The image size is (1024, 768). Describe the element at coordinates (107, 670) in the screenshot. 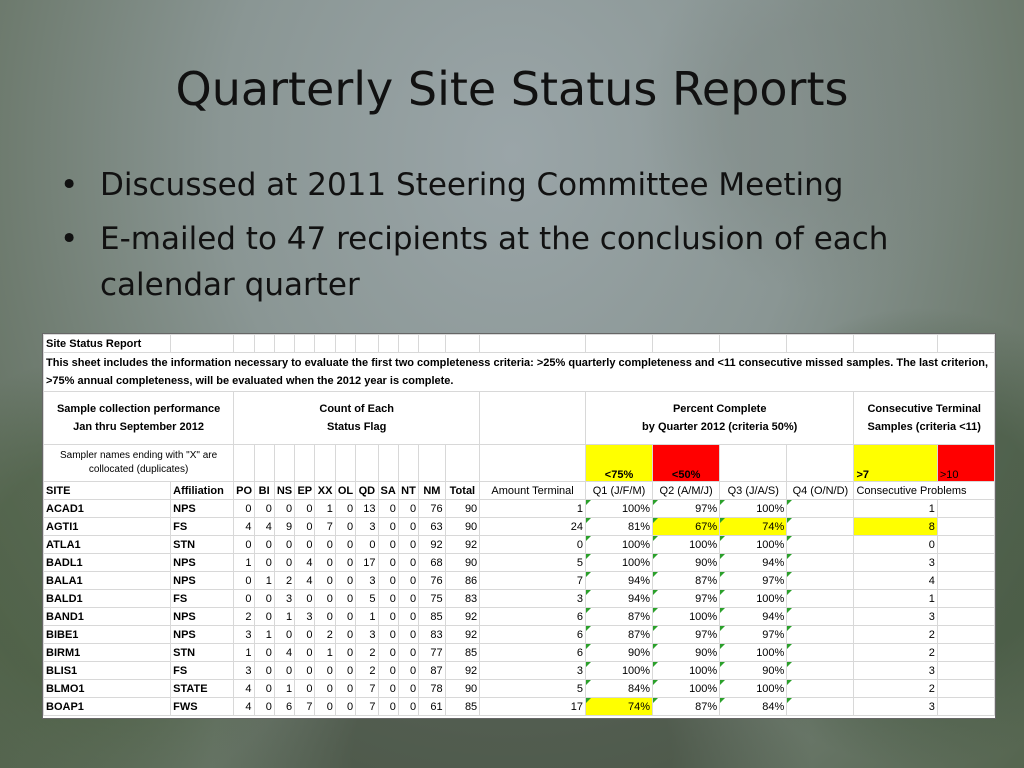

I see `site-cell: BLIS1` at that location.